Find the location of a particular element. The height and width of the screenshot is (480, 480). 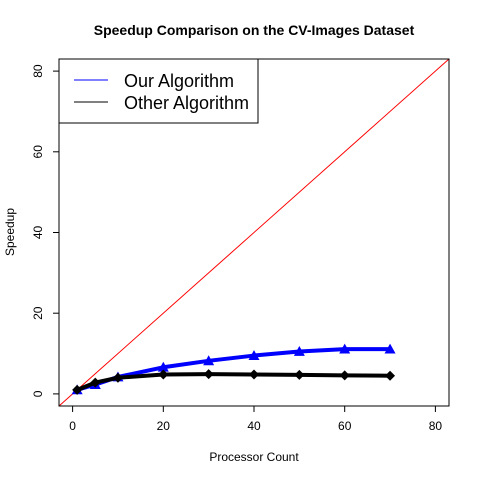

x-axis: 0 20 40 60 80 is located at coordinates (255, 419).